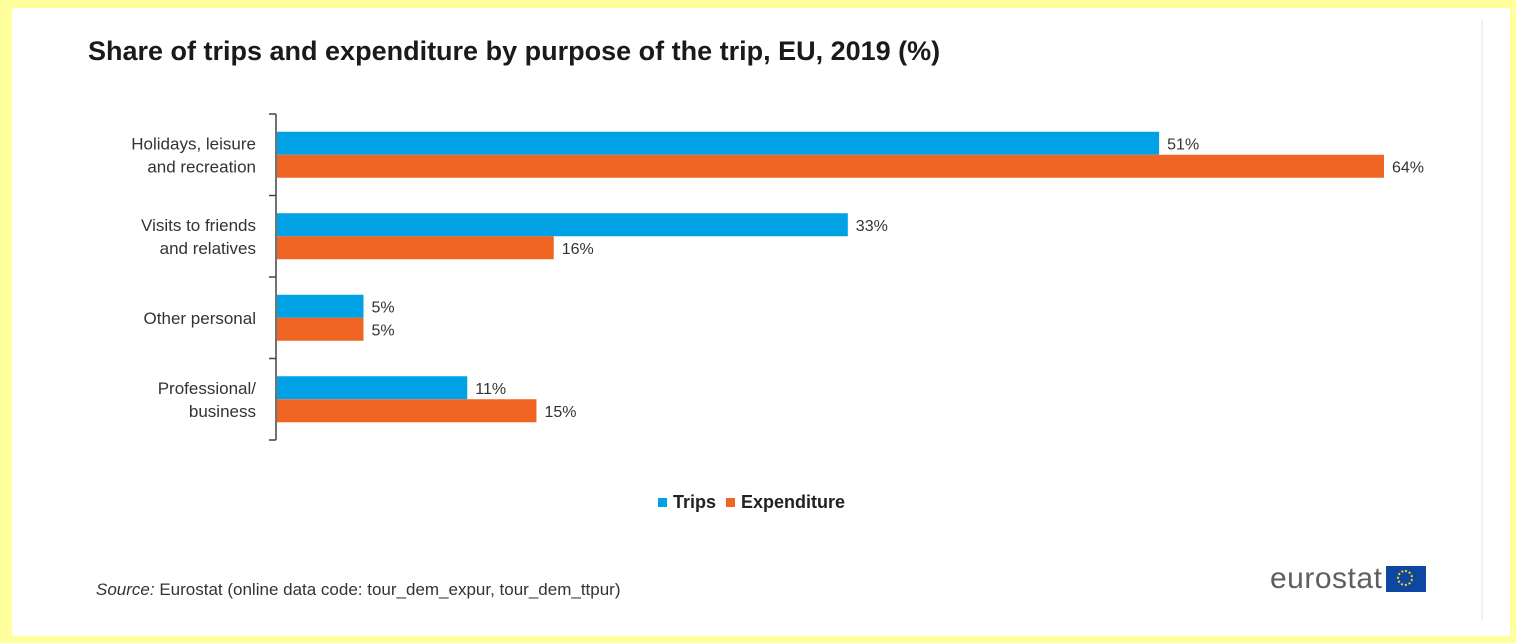  I want to click on eurostat-logo-text: eurostat, so click(1326, 578).